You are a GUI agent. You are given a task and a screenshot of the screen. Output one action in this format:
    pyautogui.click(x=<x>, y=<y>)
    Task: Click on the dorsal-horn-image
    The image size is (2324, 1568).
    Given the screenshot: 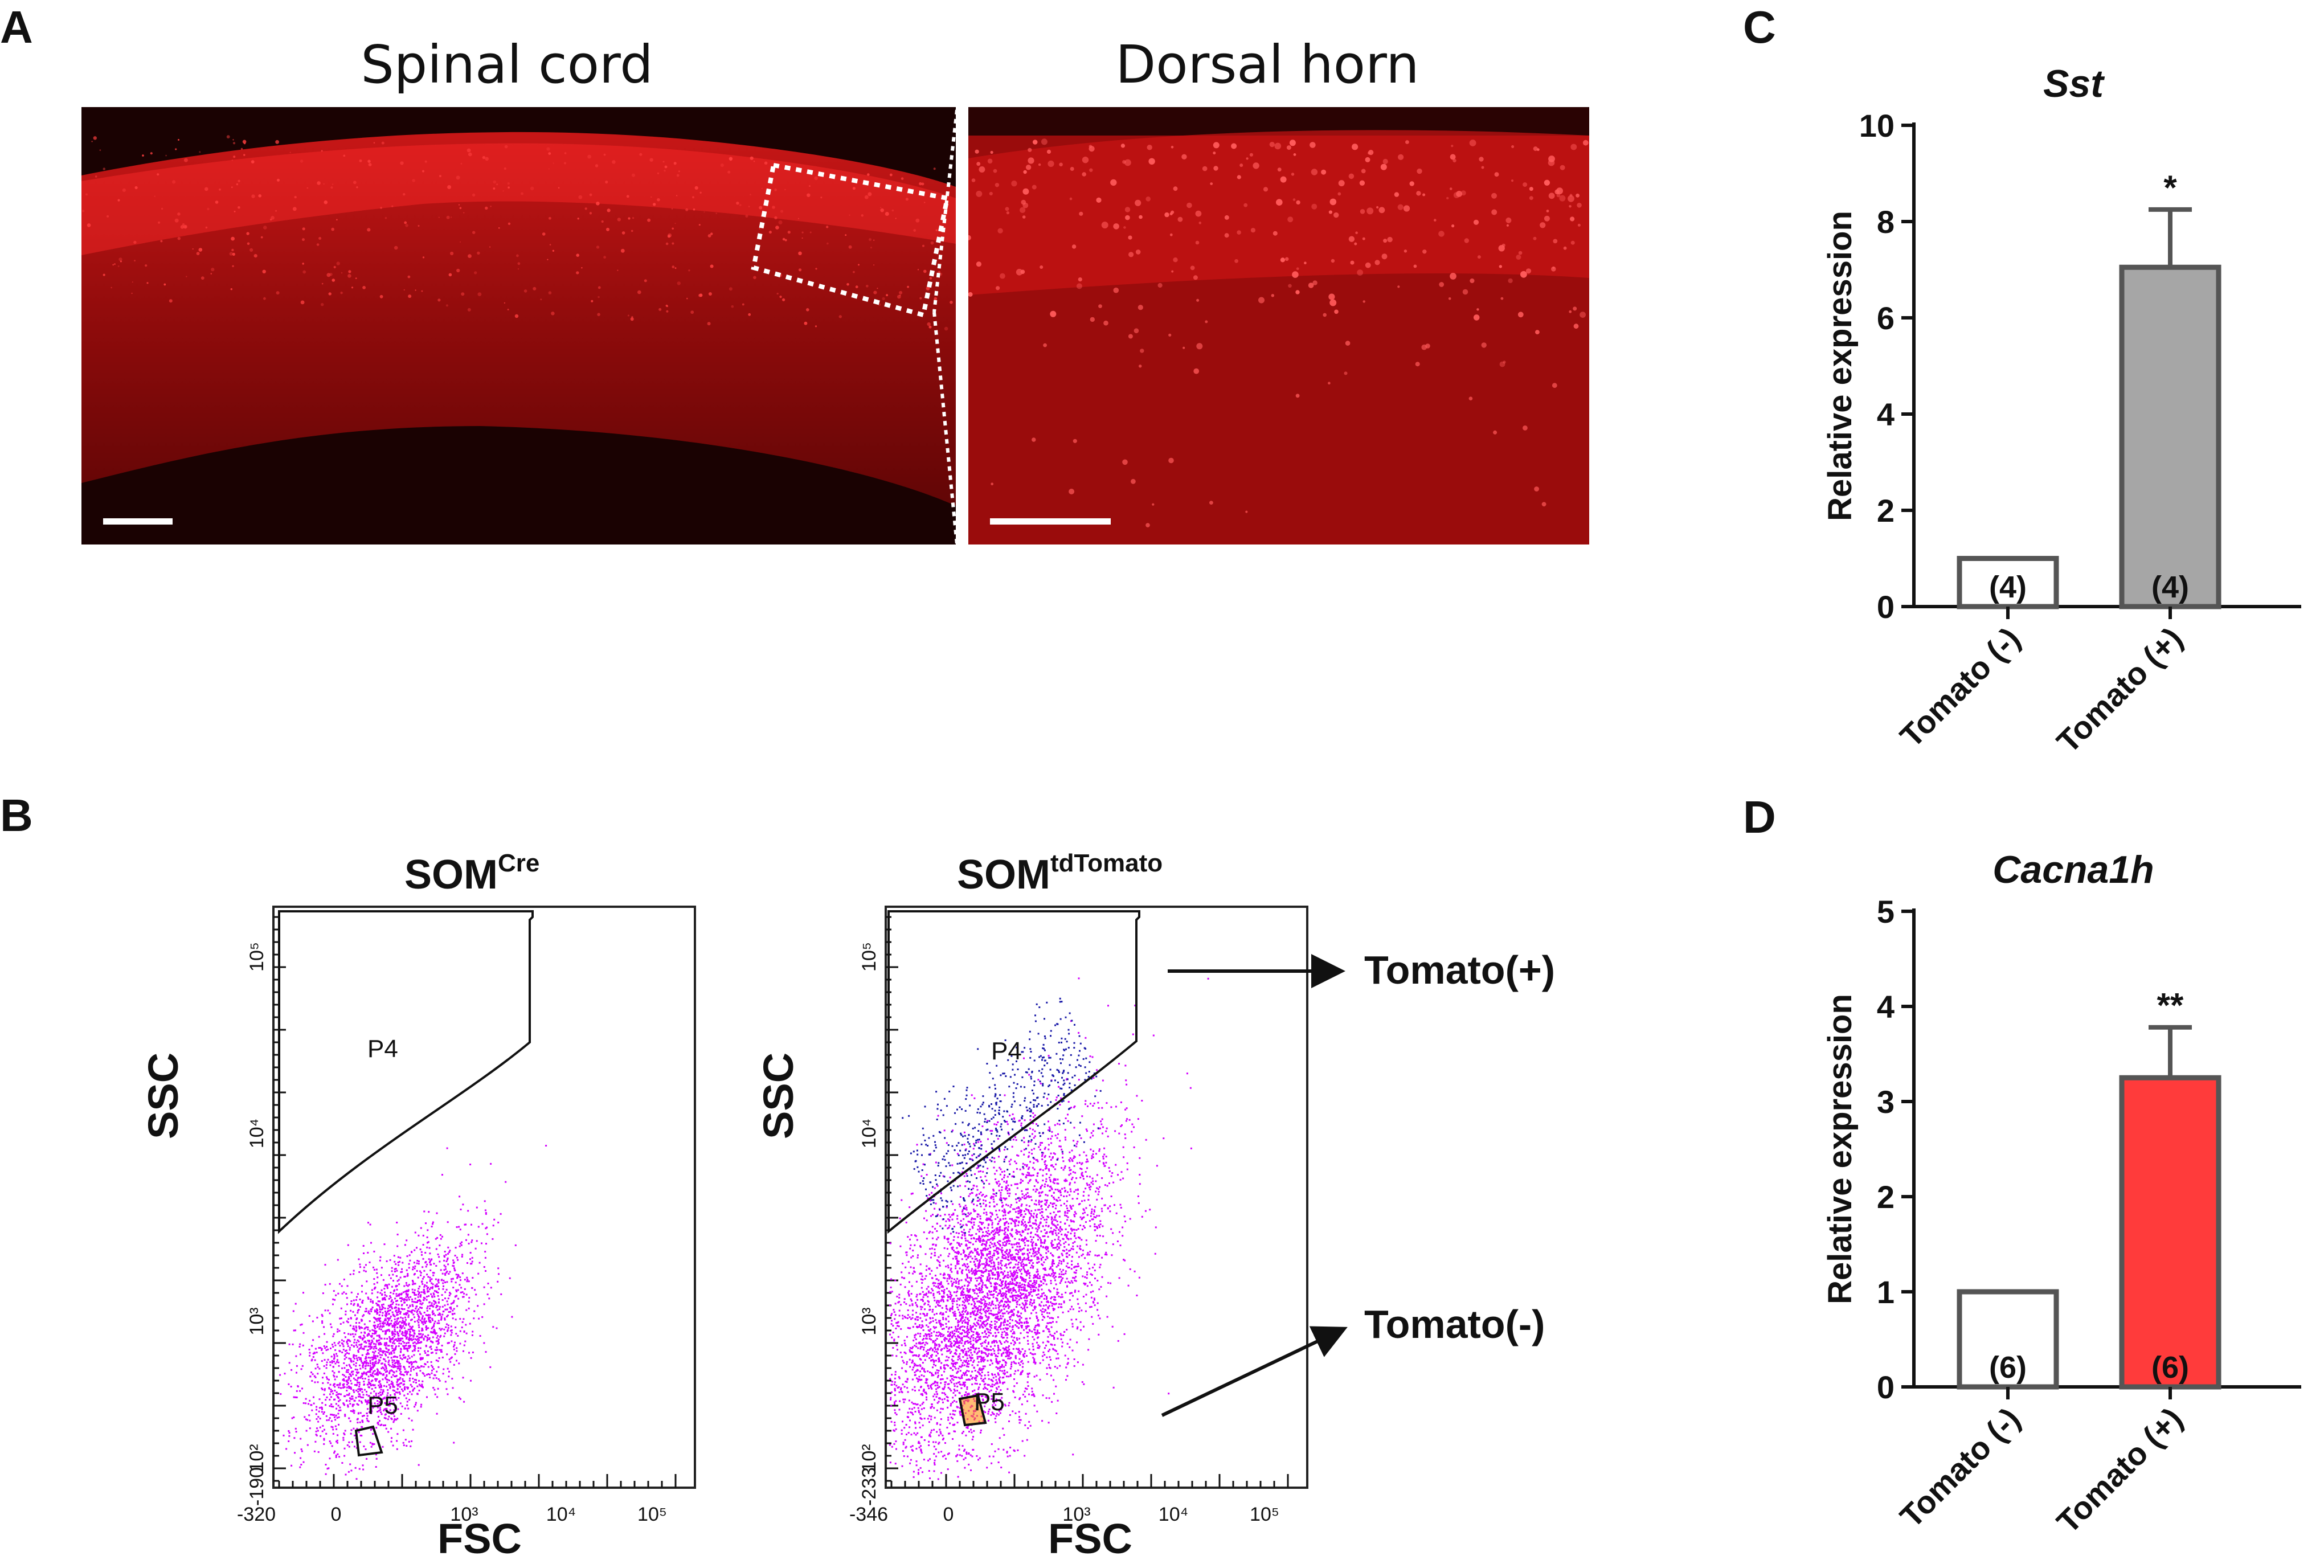 What is the action you would take?
    pyautogui.click(x=1278, y=325)
    